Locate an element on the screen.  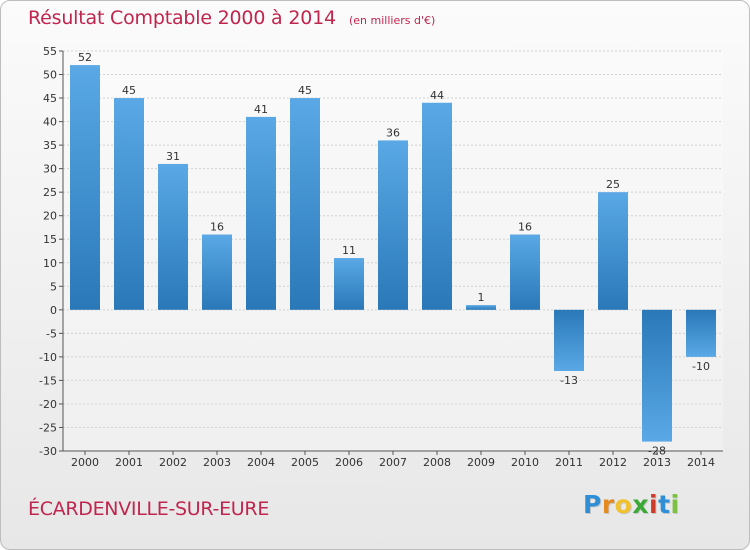
logo-letter: o is located at coordinates (623, 504).